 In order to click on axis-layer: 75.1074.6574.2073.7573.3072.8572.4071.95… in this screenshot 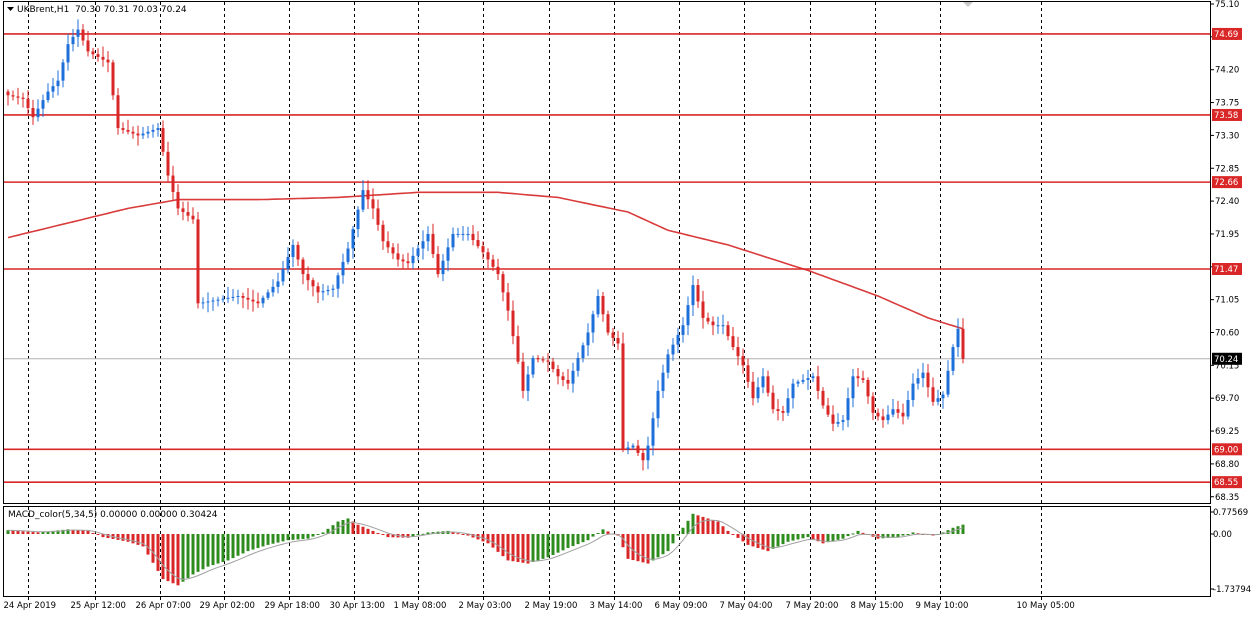, I will do `click(1230, 297)`.